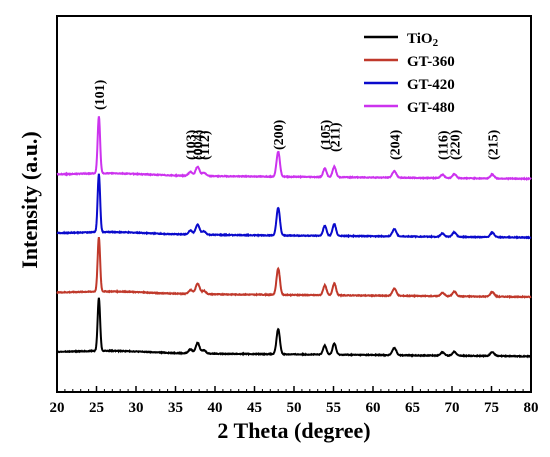 The image size is (550, 457). Describe the element at coordinates (431, 108) in the screenshot. I see `legend-label-gt480: GT-480` at that location.